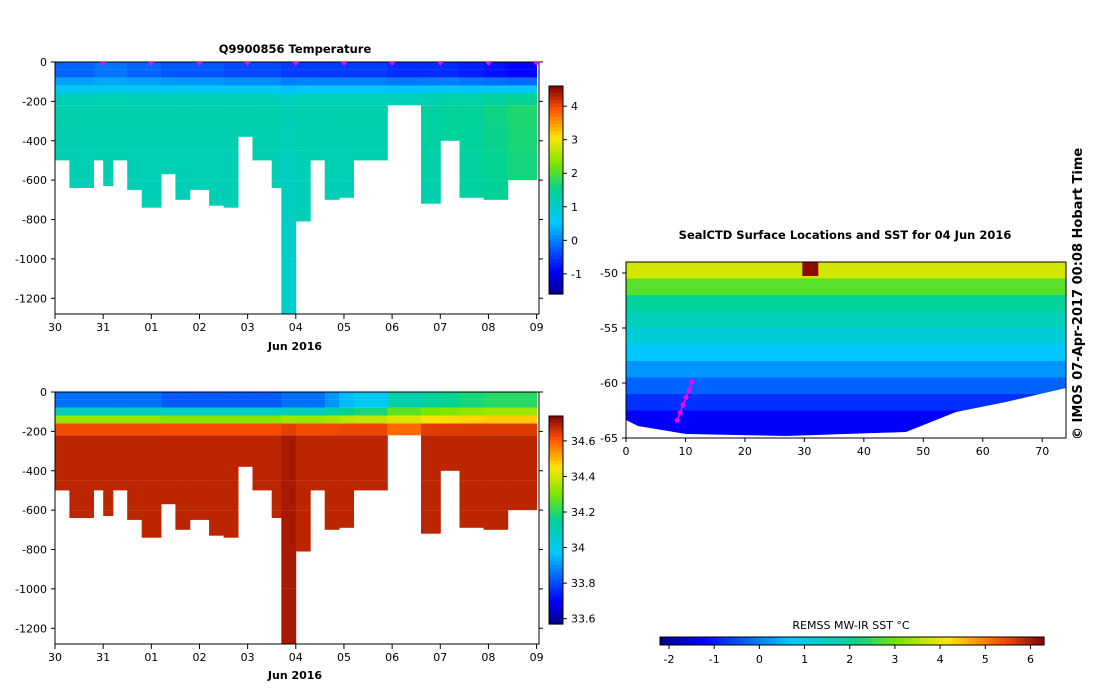 This screenshot has width=1099, height=700. What do you see at coordinates (1042, 451) in the screenshot?
I see `lon-tick-label: 70` at bounding box center [1042, 451].